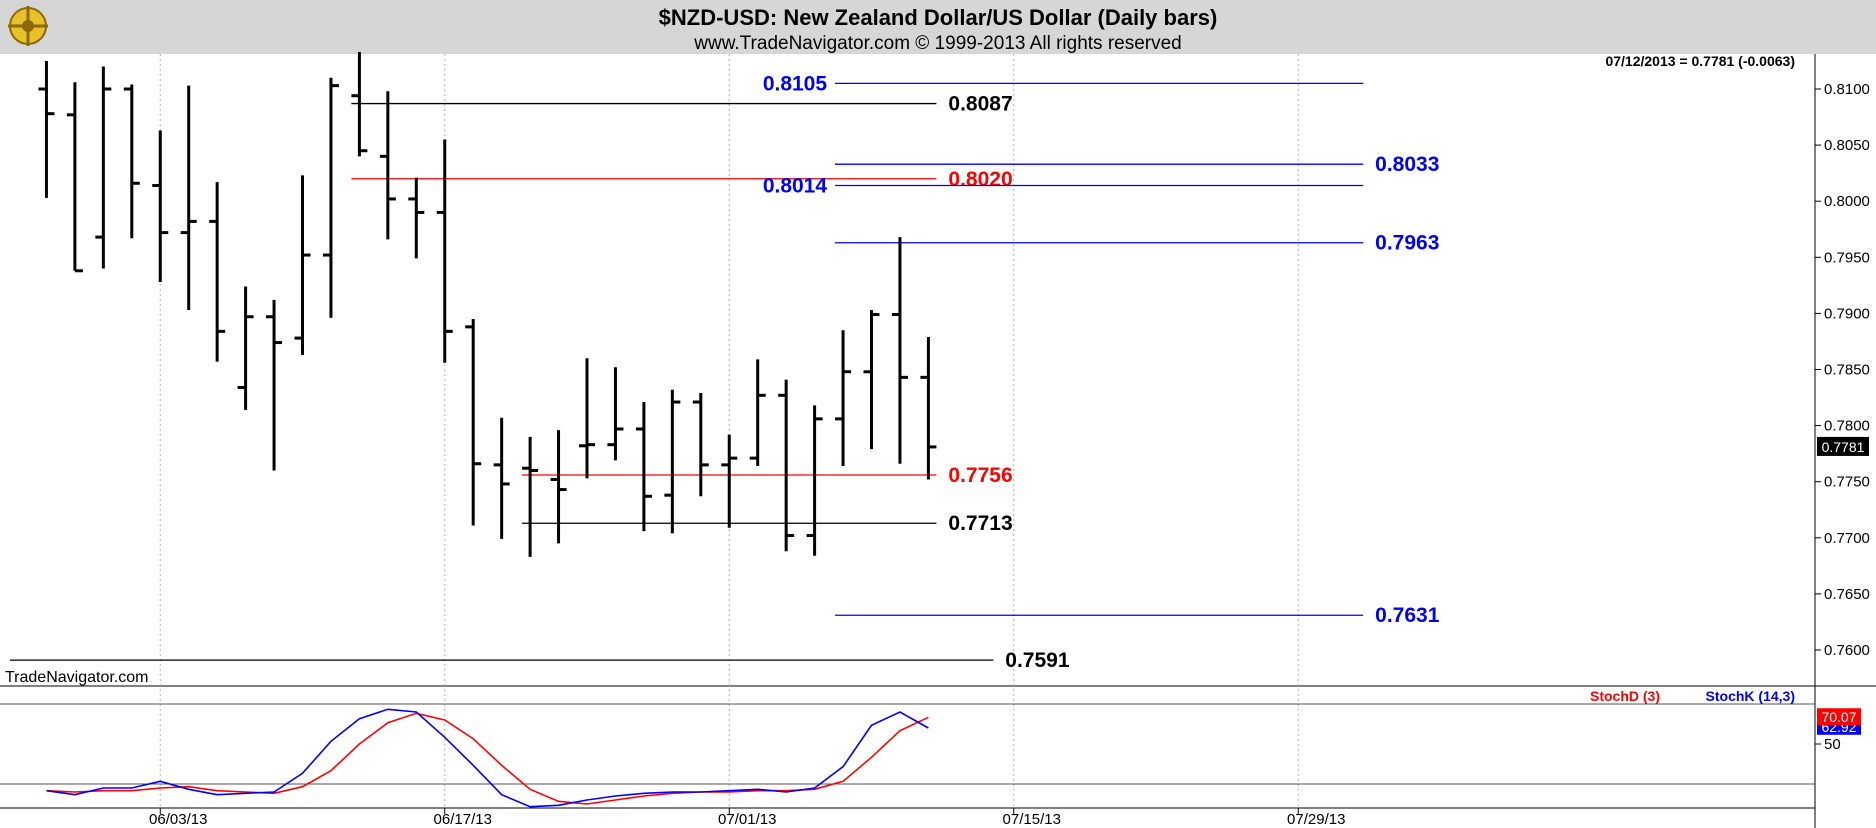 This screenshot has height=828, width=1876. What do you see at coordinates (1847, 426) in the screenshot?
I see `price-tick-label: 0.7800` at bounding box center [1847, 426].